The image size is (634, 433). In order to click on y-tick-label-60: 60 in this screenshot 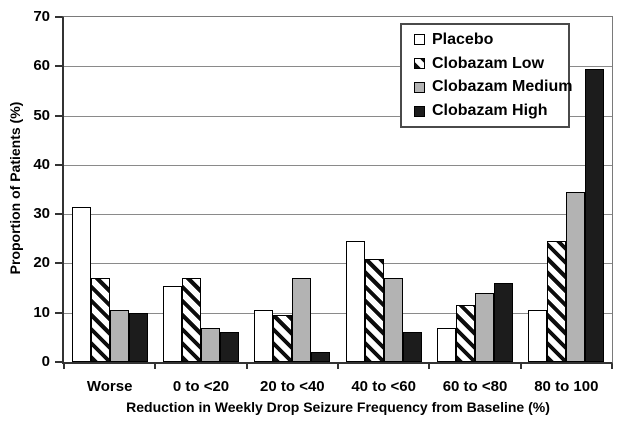, I will do `click(41, 66)`.